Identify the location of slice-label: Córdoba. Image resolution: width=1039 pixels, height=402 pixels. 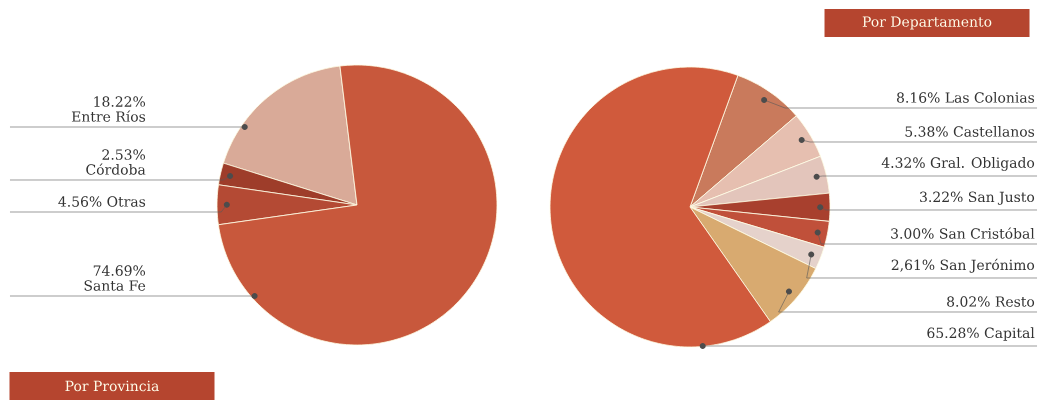
(116, 169).